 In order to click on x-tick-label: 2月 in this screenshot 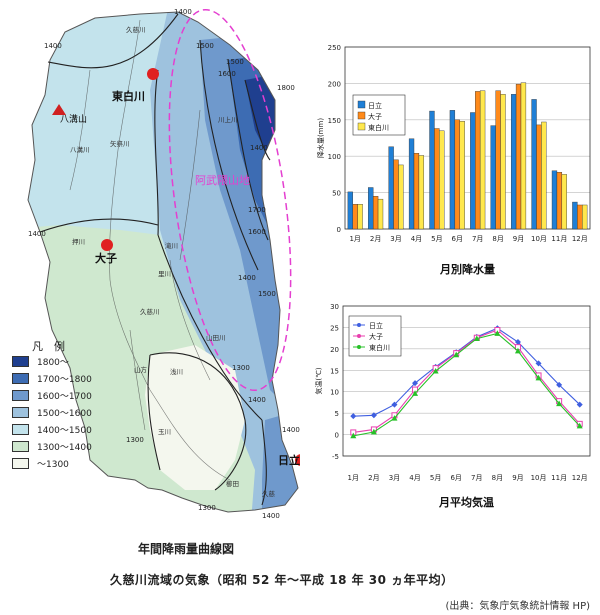, I will do `click(373, 478)`.